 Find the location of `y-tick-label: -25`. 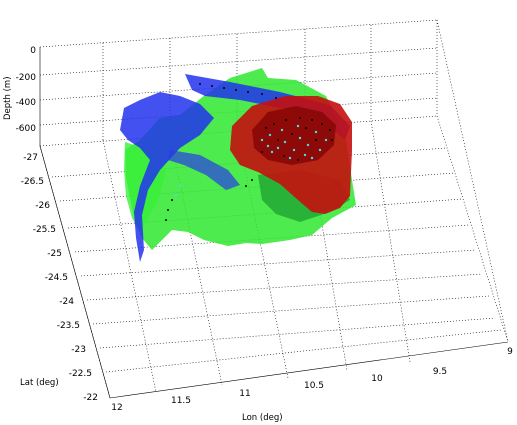

y-tick-label: -25 is located at coordinates (54, 254).